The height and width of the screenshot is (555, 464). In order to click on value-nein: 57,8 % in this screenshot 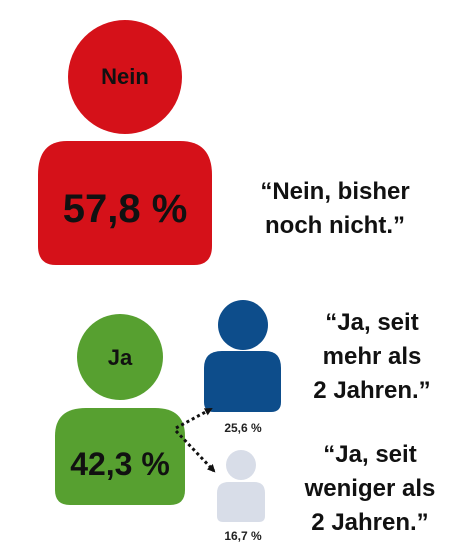, I will do `click(125, 209)`.